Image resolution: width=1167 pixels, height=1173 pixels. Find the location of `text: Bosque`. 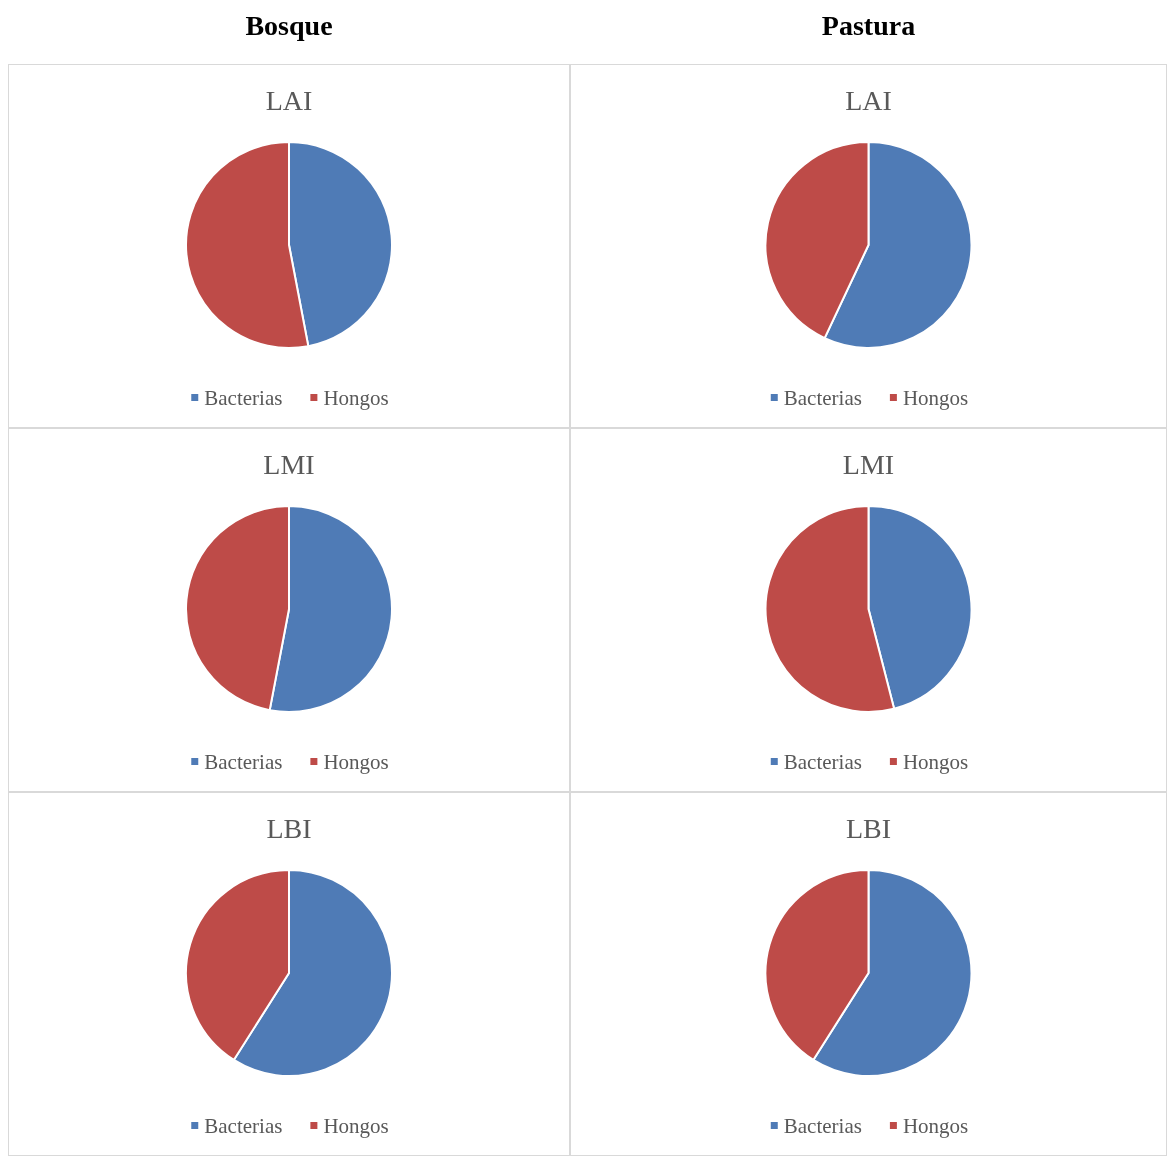

text: Bosque is located at coordinates (289, 25).